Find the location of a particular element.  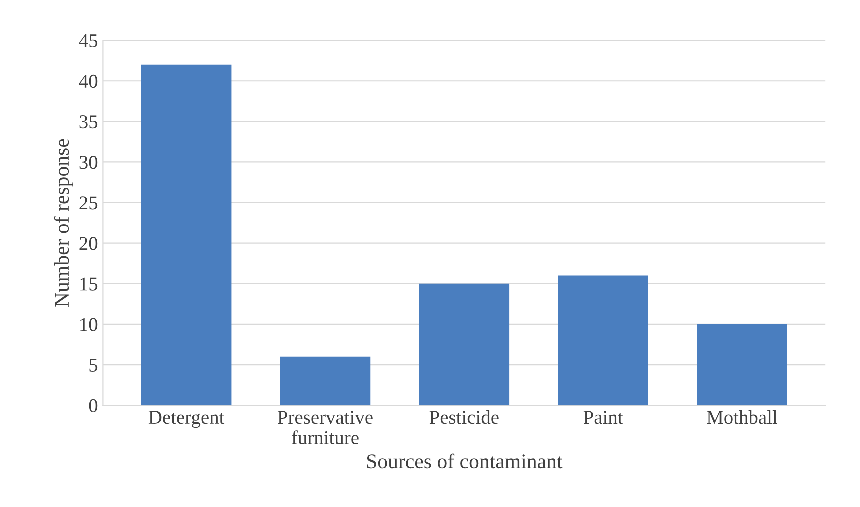

y-tick-label: 0 is located at coordinates (93, 406).